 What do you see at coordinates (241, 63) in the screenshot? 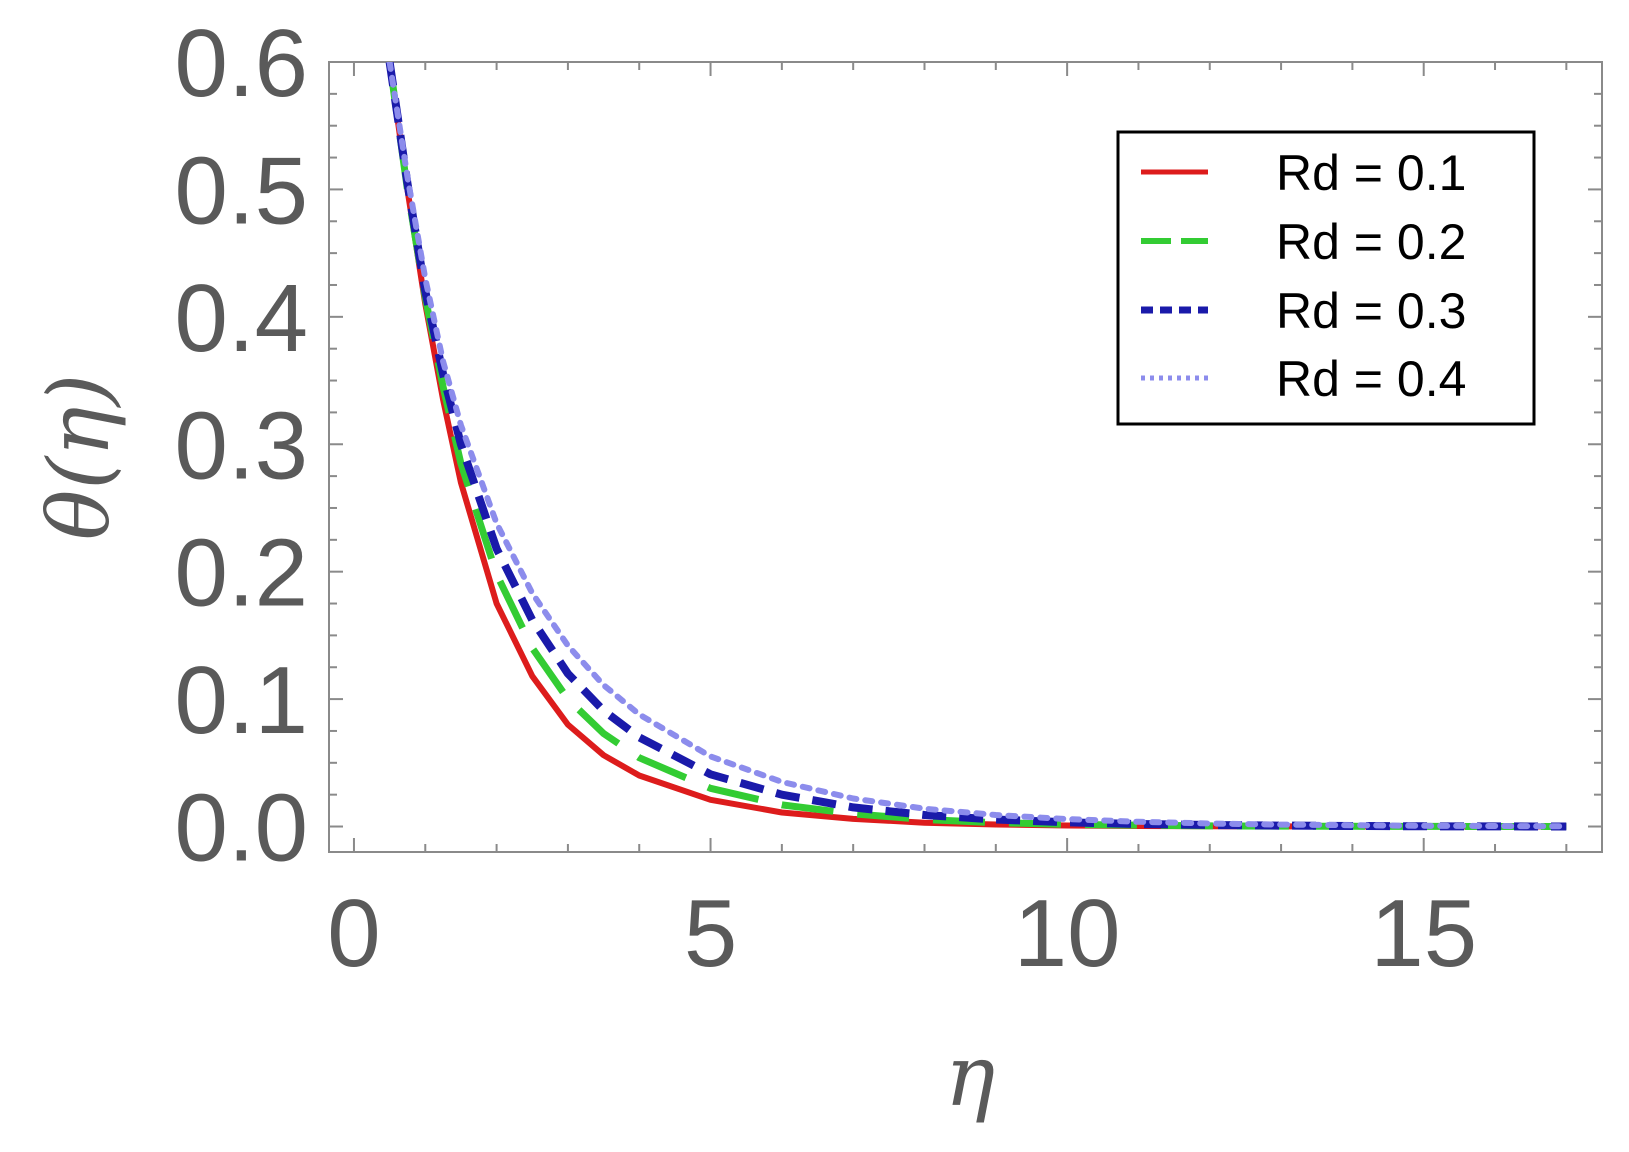
I see `y-tick-label: 0.6` at bounding box center [241, 63].